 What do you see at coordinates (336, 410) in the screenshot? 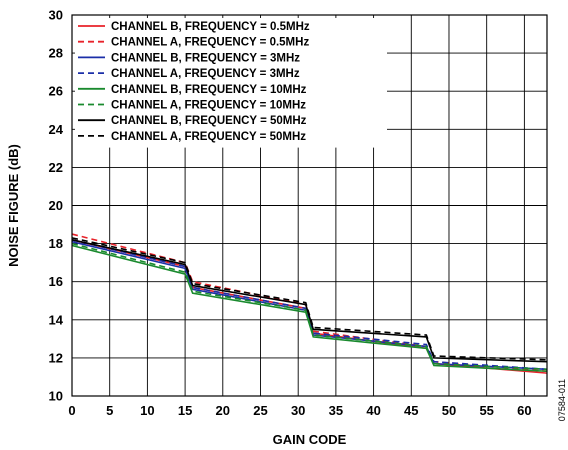
I see `x-tick-label: 35` at bounding box center [336, 410].